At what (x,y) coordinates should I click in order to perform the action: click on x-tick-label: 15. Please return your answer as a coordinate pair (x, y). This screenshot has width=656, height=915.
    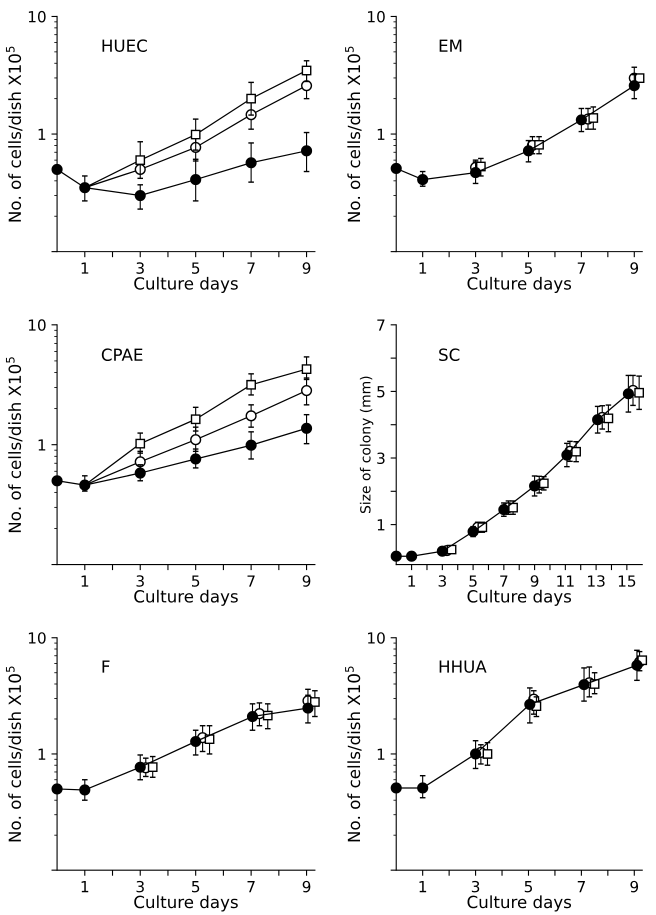
    Looking at the image, I should click on (627, 581).